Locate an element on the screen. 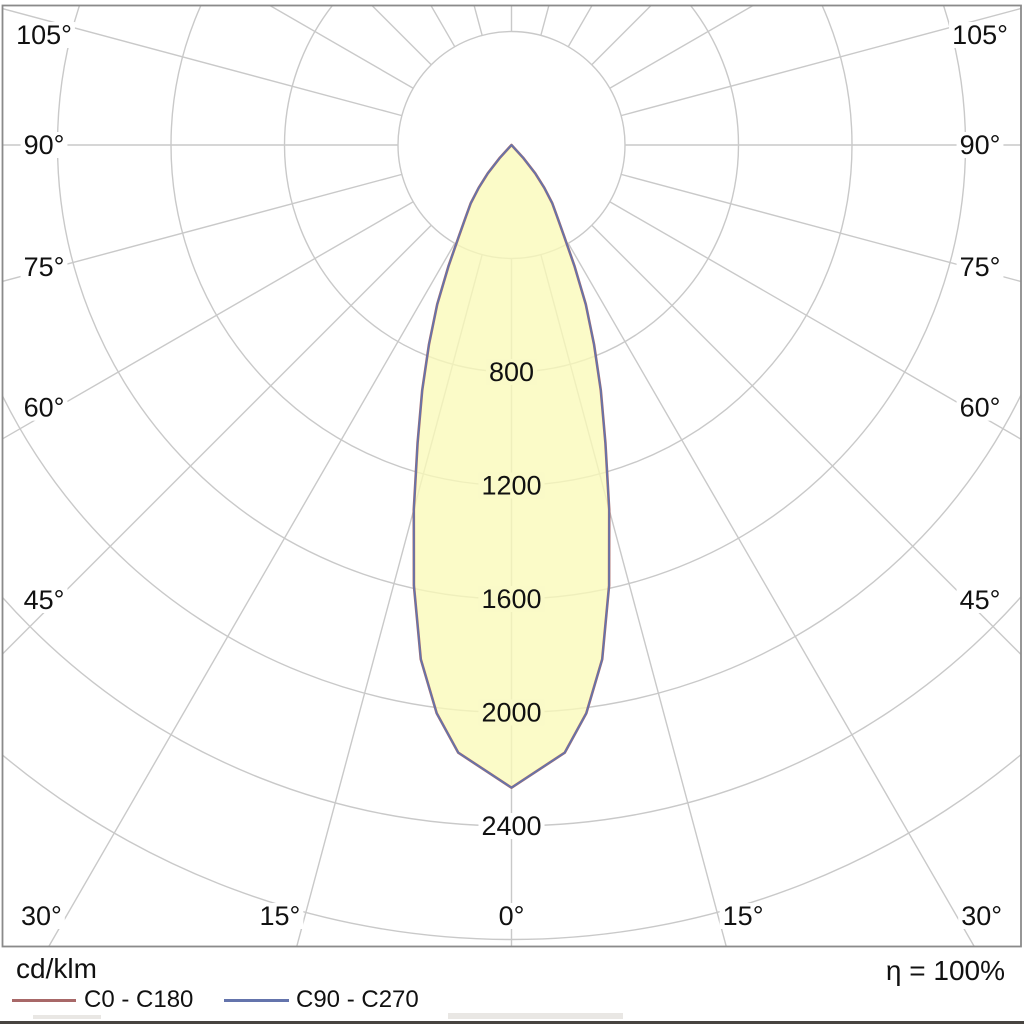 The width and height of the screenshot is (1024, 1028). angle-label-left: 45° is located at coordinates (44, 600).